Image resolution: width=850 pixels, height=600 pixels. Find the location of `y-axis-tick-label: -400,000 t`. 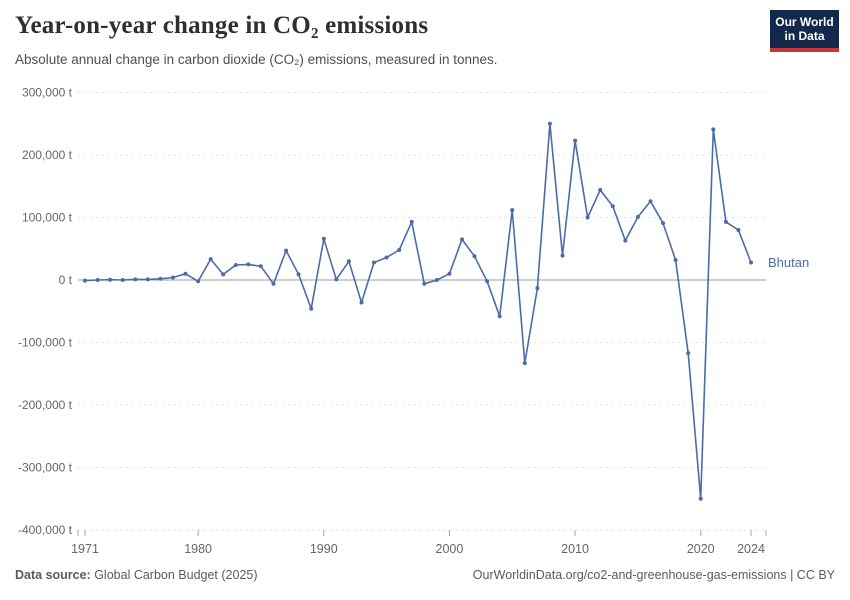

y-axis-tick-label: -400,000 t is located at coordinates (45, 530).